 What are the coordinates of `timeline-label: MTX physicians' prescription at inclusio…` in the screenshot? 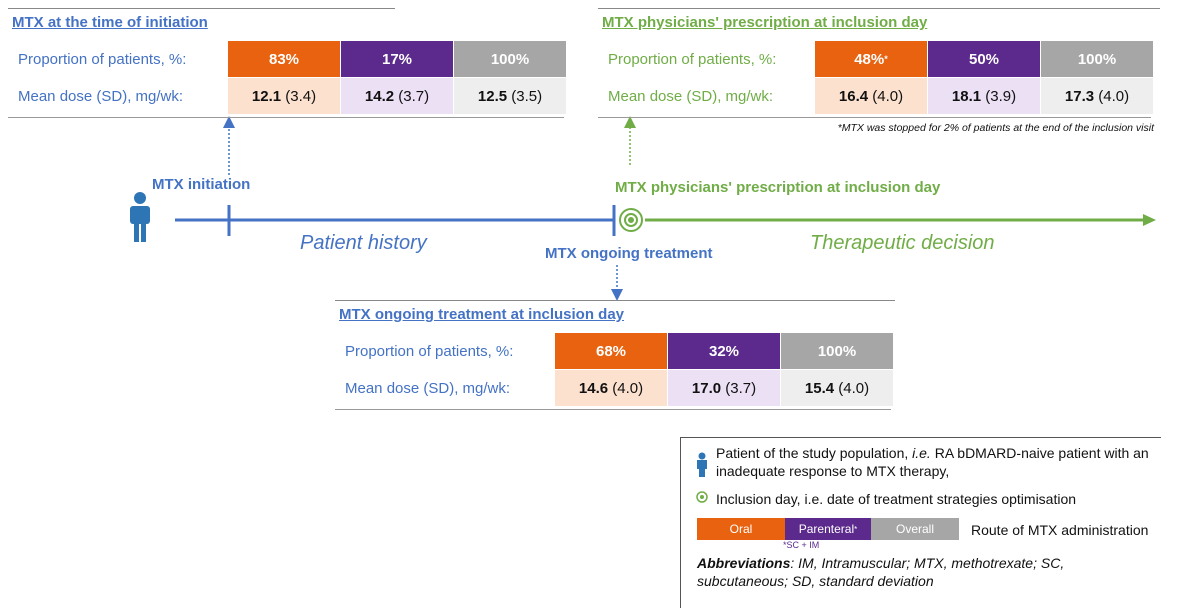 It's located at (778, 187).